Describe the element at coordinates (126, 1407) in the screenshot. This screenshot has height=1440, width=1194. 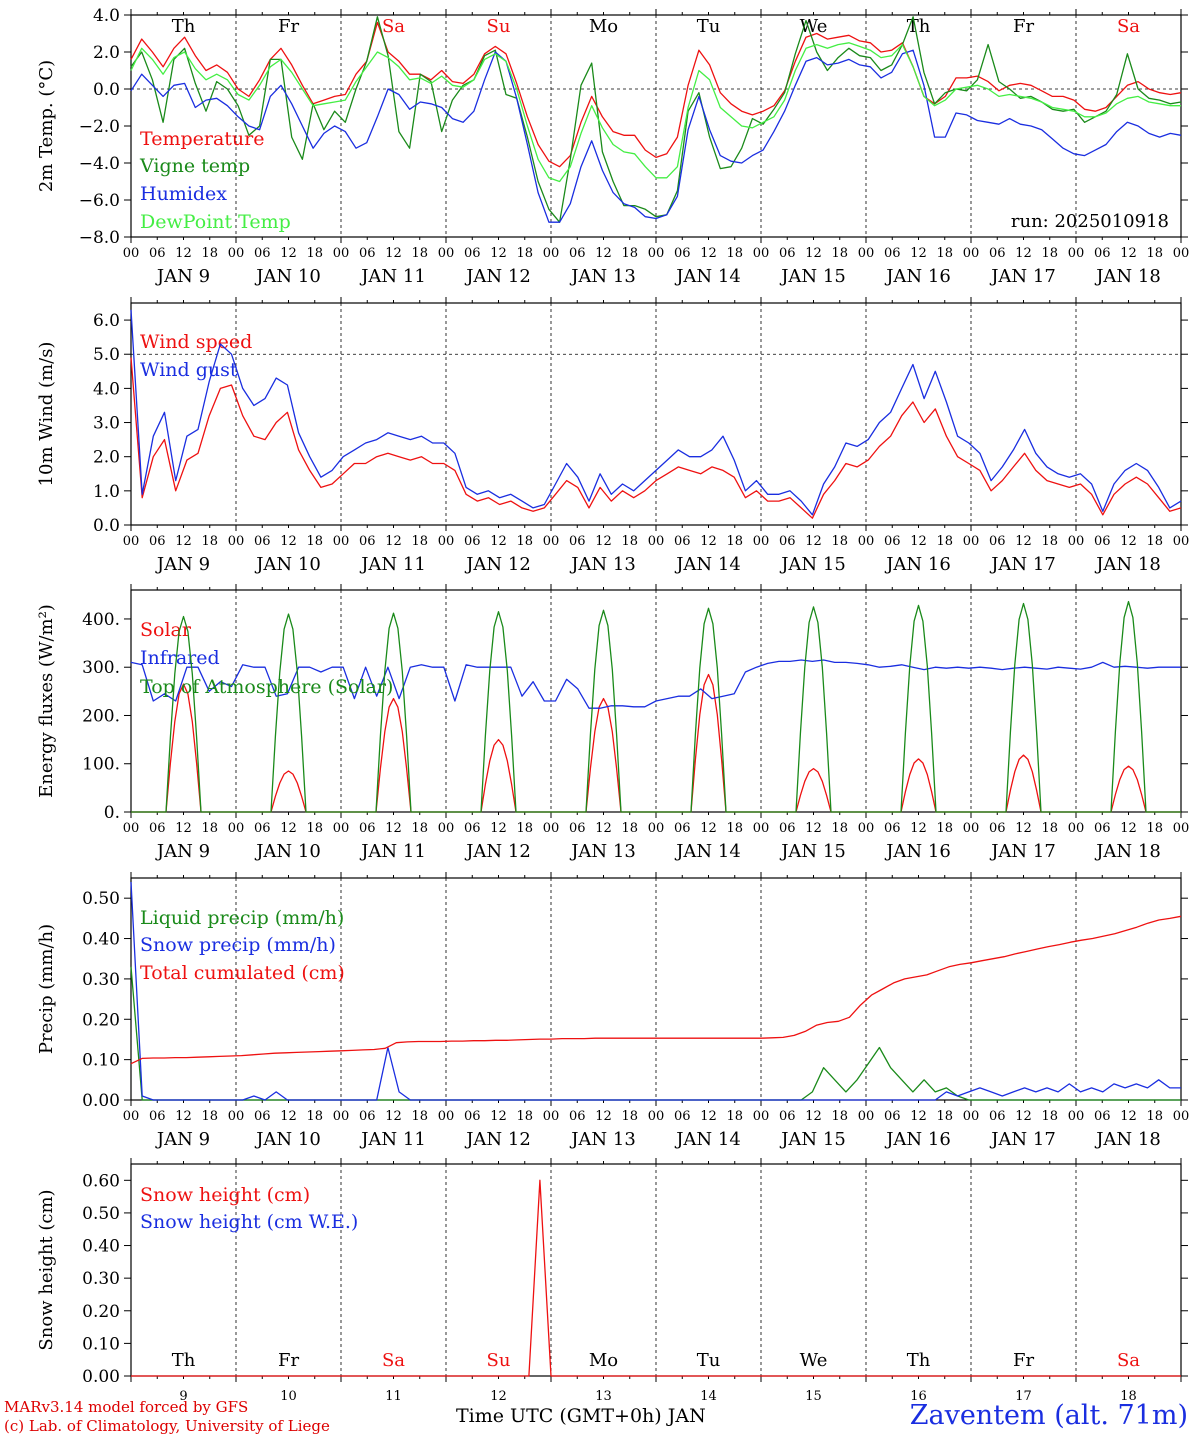
I see `credit-line-1: MARv3.14 model forced by GFS` at that location.